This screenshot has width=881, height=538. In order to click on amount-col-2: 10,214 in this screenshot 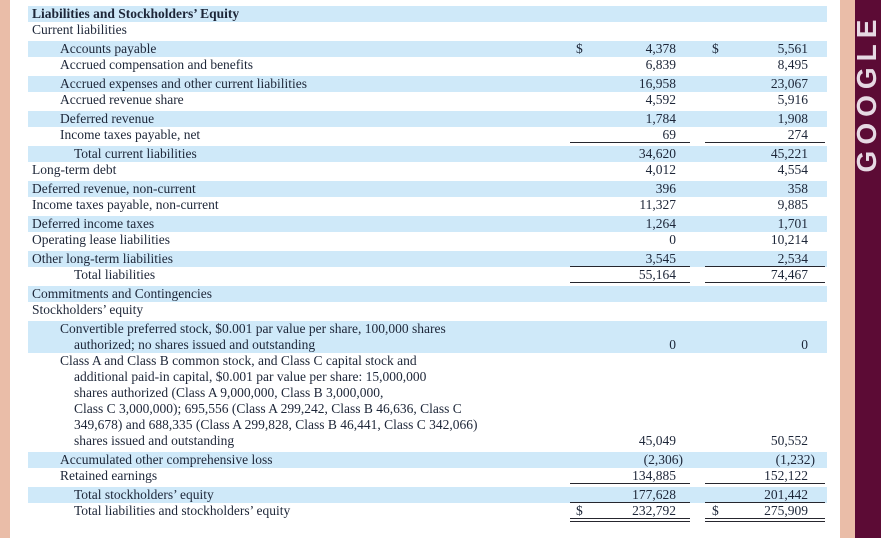, I will do `click(765, 240)`.